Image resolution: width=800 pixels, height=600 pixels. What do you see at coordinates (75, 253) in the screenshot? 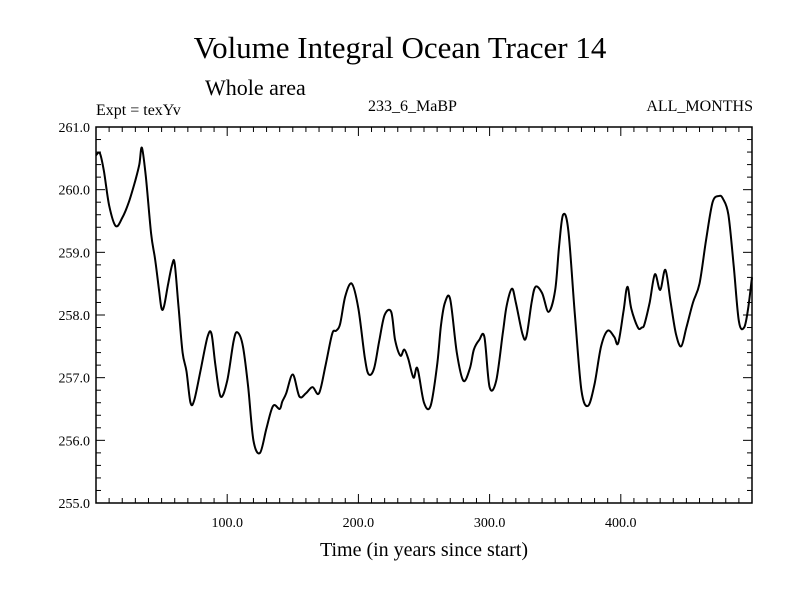
I see `y-tick-label: 259.0` at bounding box center [75, 253].